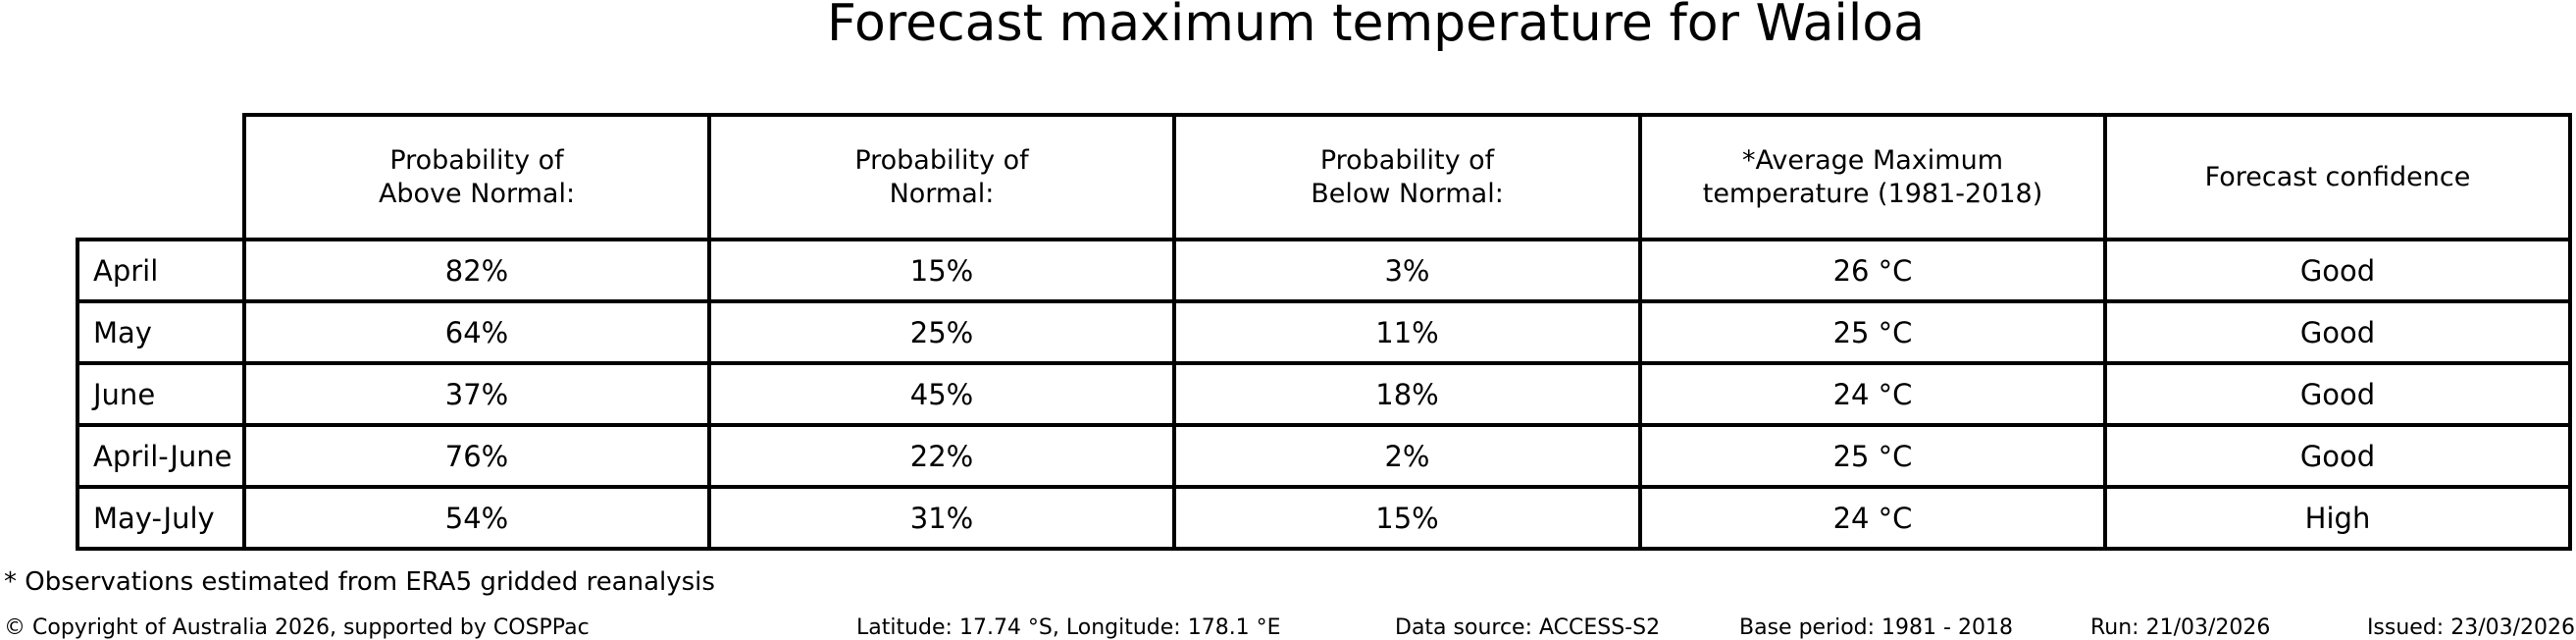  Describe the element at coordinates (1872, 271) in the screenshot. I see `cell-april-avg-max-temp: 26 °C` at that location.